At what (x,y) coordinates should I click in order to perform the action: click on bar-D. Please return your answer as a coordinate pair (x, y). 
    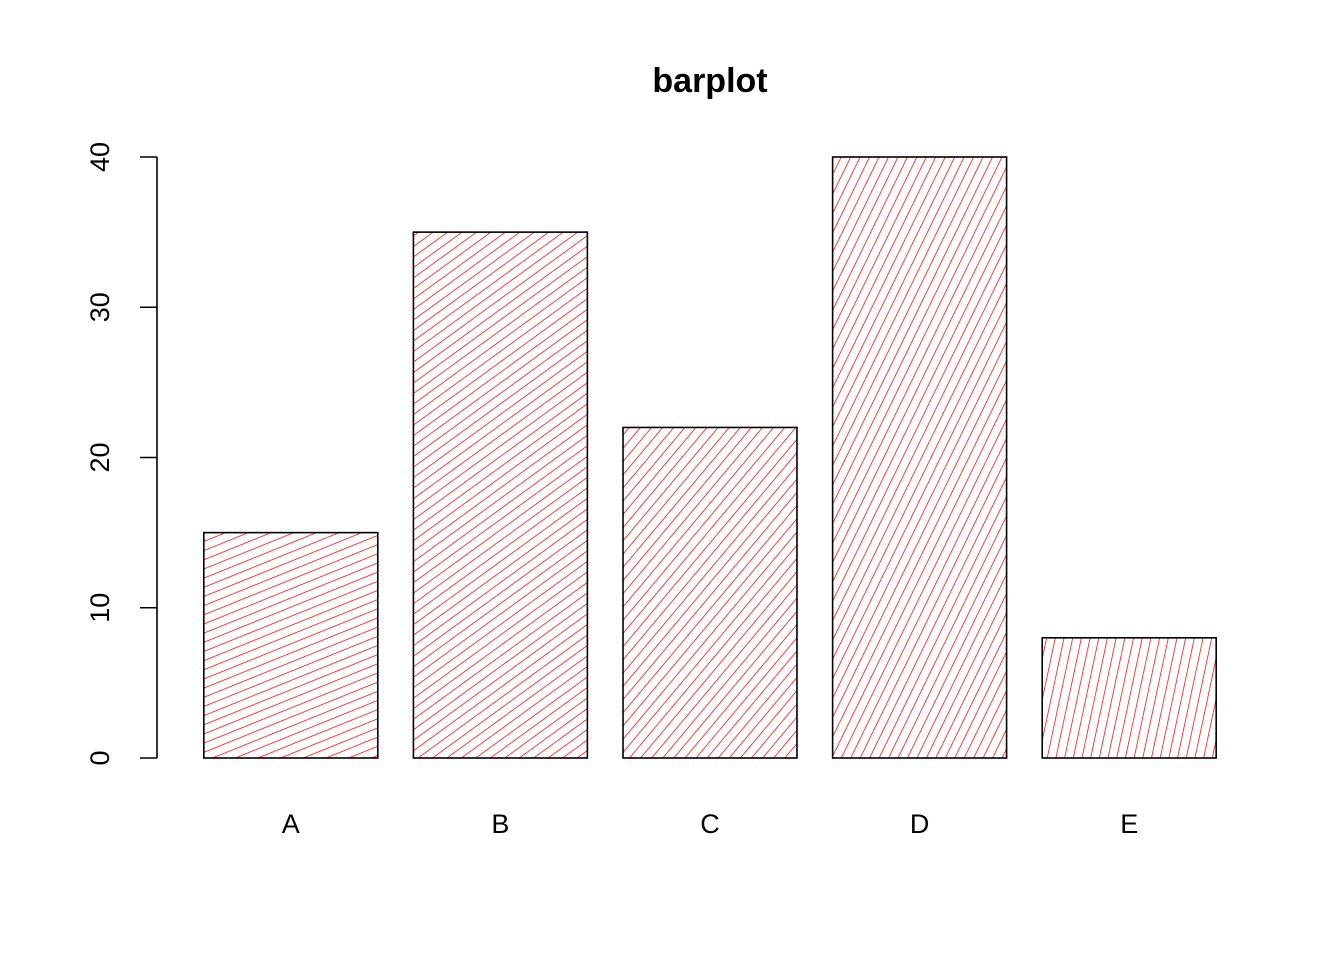
    Looking at the image, I should click on (919, 457).